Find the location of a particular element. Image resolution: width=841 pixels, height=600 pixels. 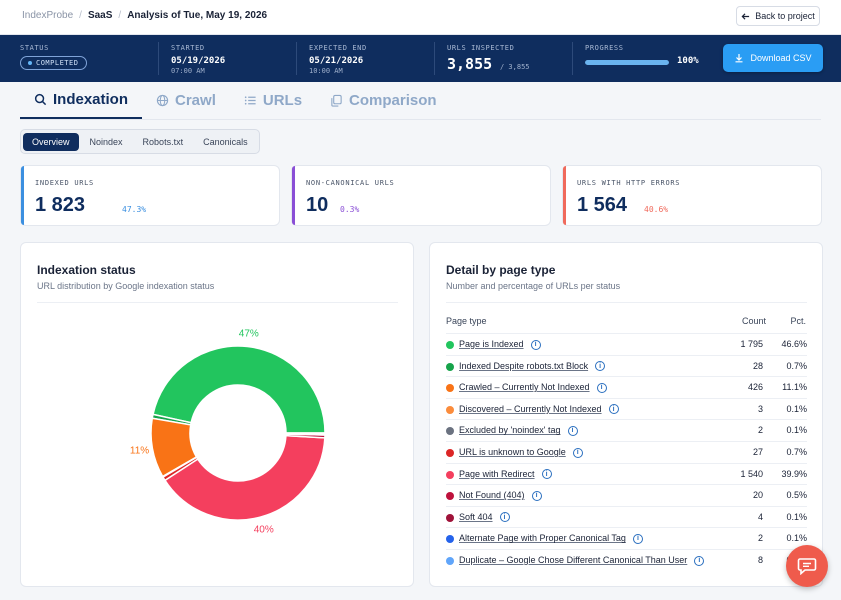

tab-crawl: Crawl is located at coordinates (186, 100).